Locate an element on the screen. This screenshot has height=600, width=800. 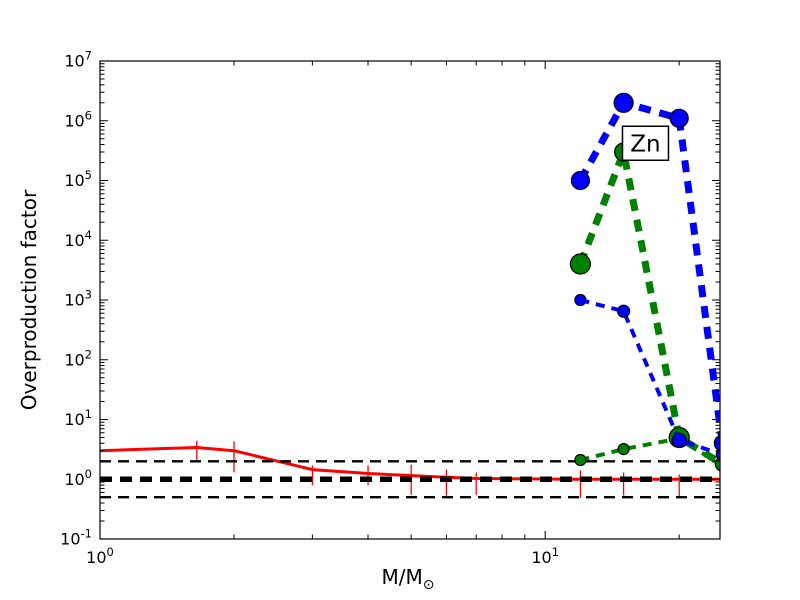
exponent: 7 is located at coordinates (88, 56).